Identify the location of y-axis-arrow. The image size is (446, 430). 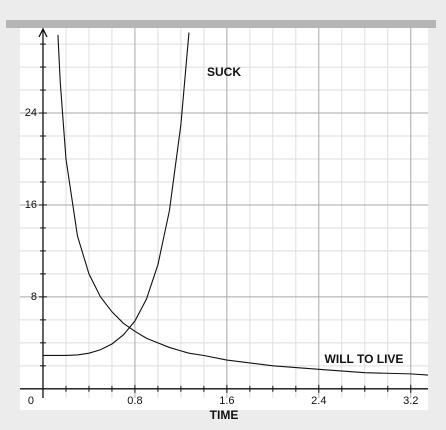
(43, 32).